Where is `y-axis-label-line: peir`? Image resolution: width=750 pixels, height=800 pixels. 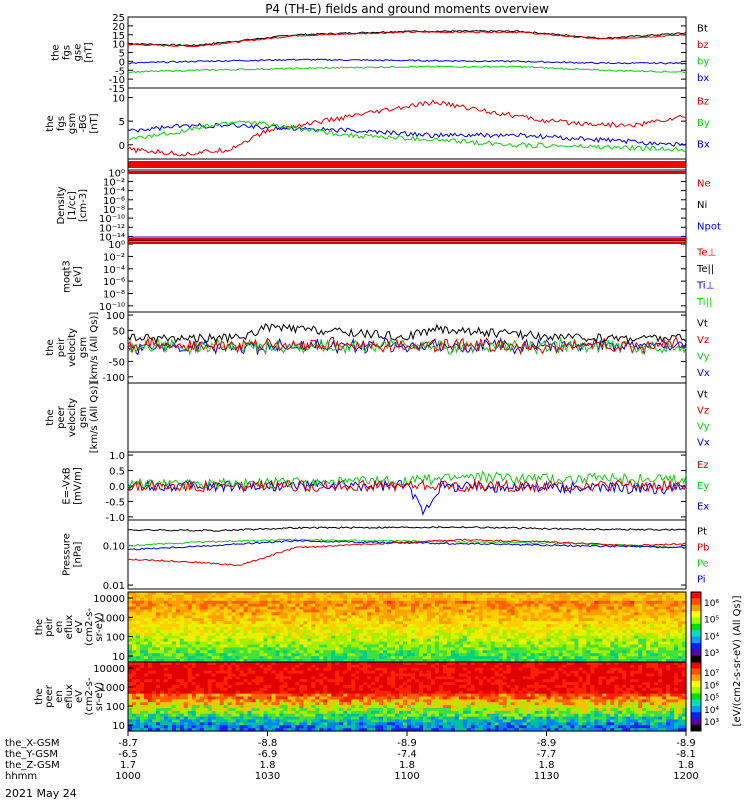
y-axis-label-line: peir is located at coordinates (49, 626).